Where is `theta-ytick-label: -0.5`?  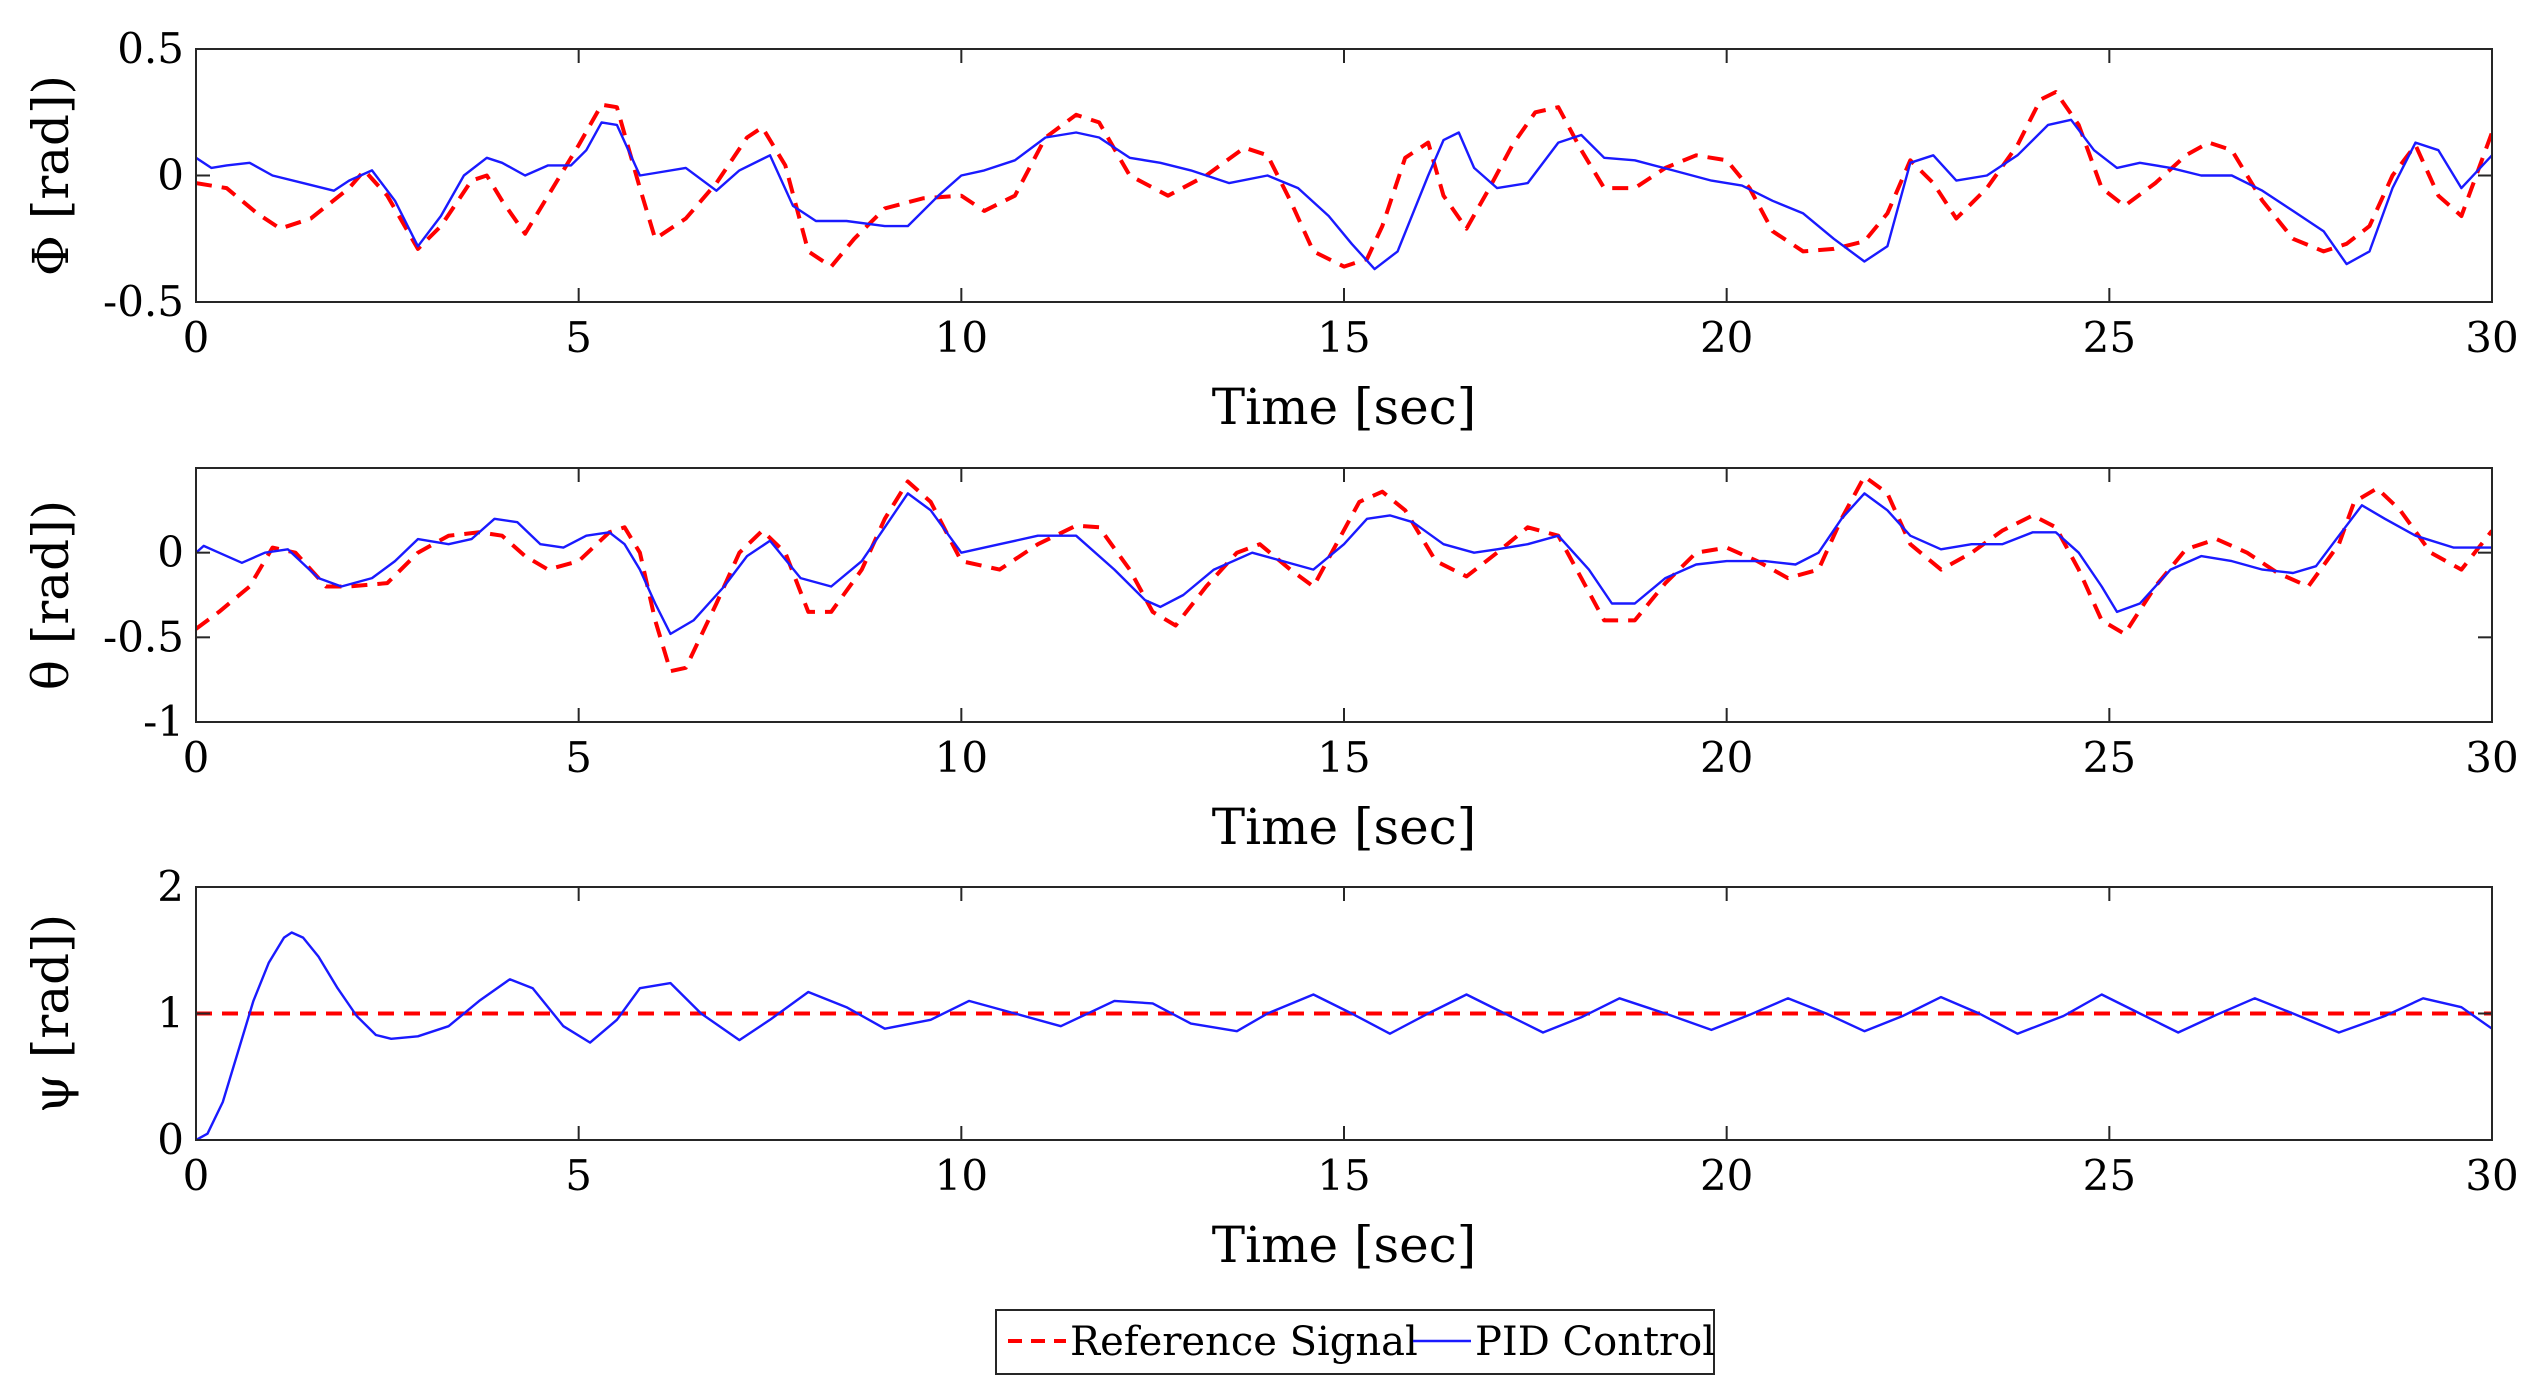
theta-ytick-label: -0.5 is located at coordinates (143, 636).